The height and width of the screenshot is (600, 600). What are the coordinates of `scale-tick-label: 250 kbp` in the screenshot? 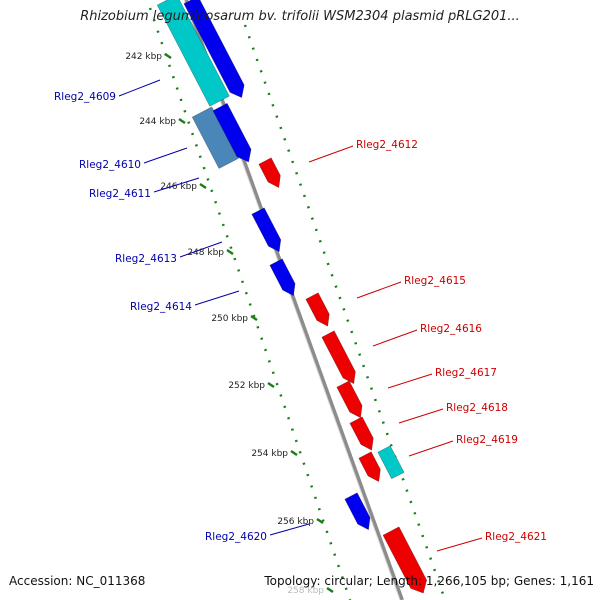 It's located at (229, 319).